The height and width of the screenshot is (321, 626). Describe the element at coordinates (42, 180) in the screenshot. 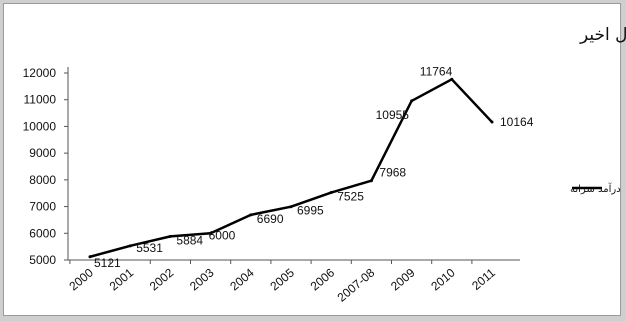

I see `y-tick-label: 8000` at that location.